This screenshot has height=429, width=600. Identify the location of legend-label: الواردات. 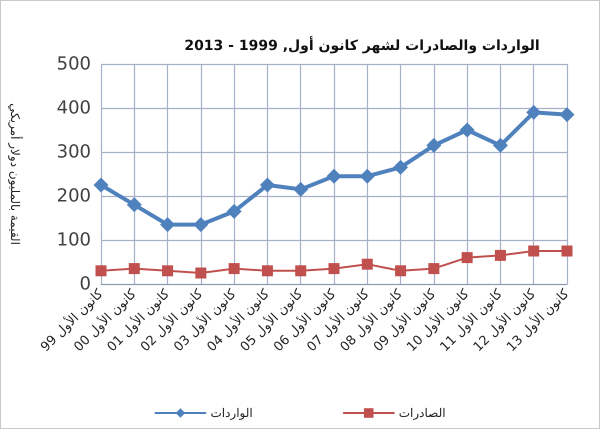
(231, 413).